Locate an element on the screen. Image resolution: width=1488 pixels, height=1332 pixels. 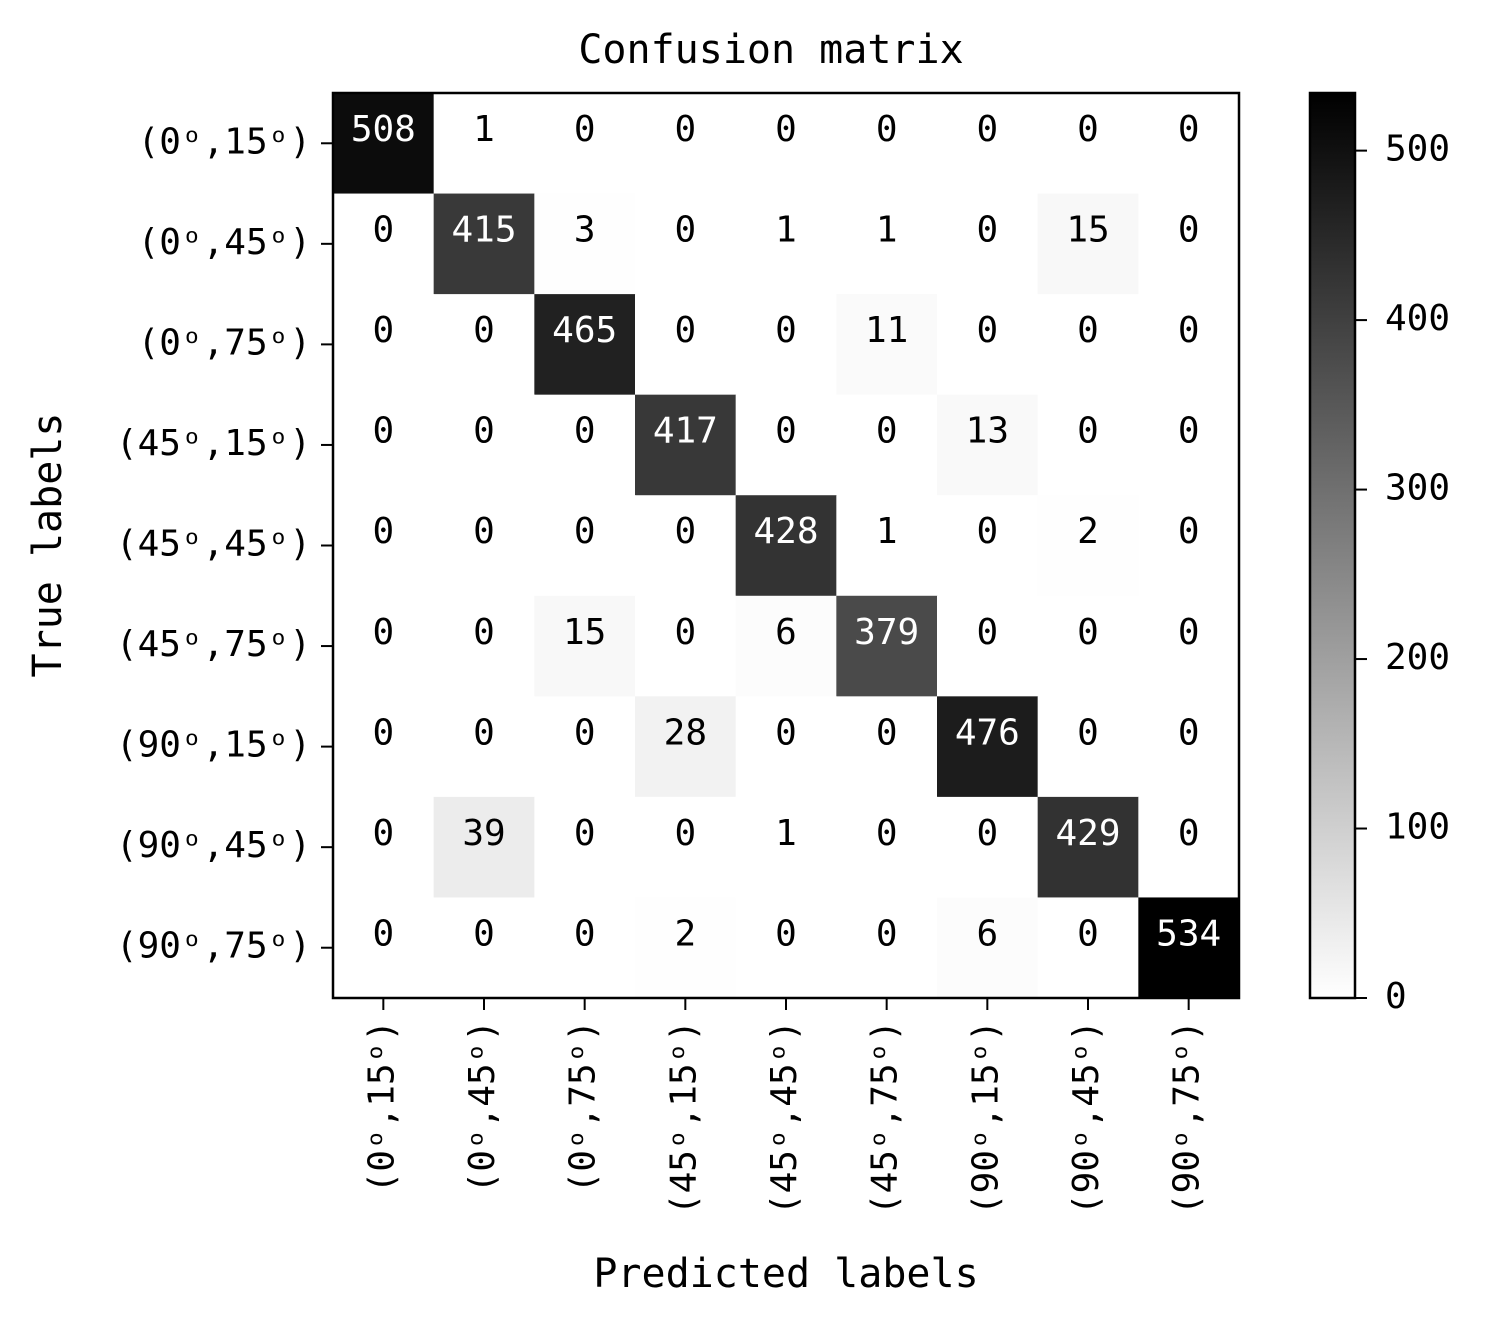
colorbar-tick-label: 0 is located at coordinates (1396, 996).